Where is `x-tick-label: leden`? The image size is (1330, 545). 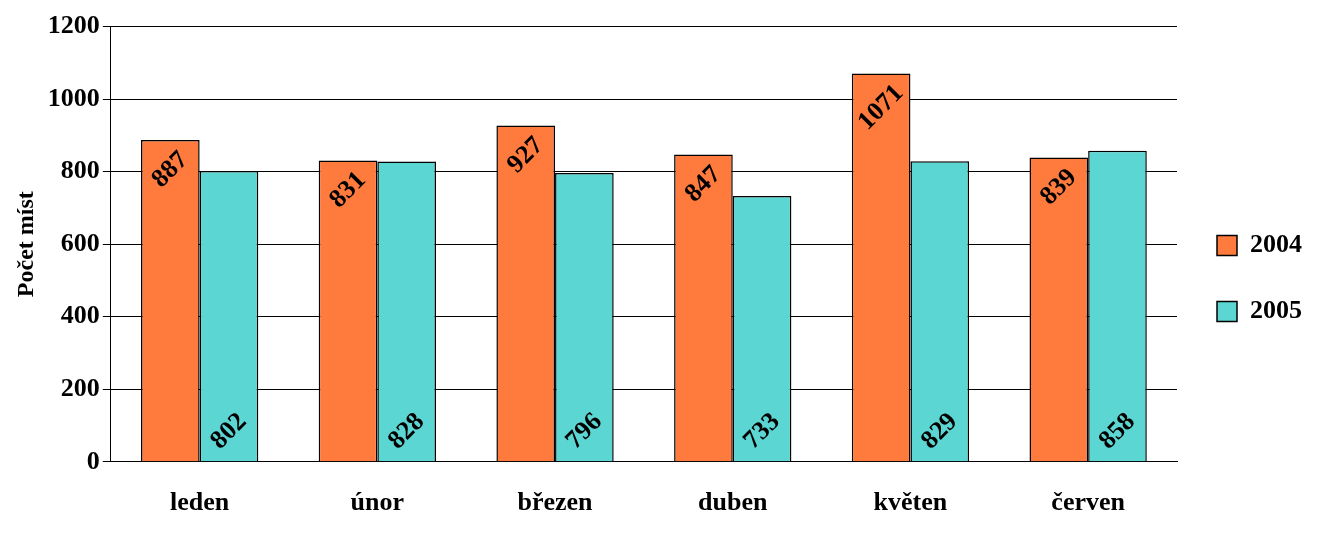
x-tick-label: leden is located at coordinates (200, 502).